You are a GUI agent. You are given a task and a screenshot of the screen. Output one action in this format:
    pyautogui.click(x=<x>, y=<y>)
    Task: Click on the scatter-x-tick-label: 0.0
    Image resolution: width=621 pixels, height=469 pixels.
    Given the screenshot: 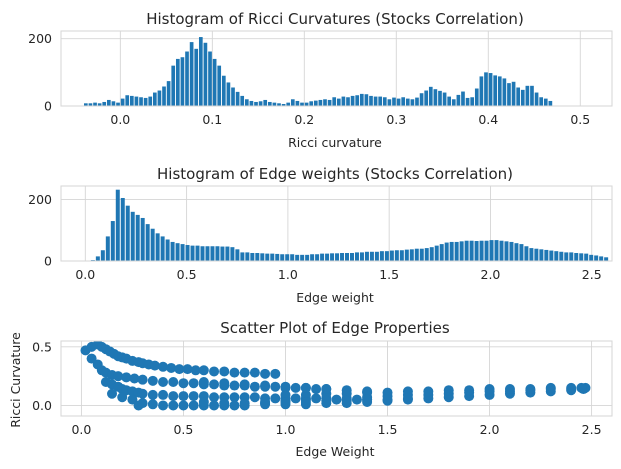 What is the action you would take?
    pyautogui.click(x=81, y=429)
    